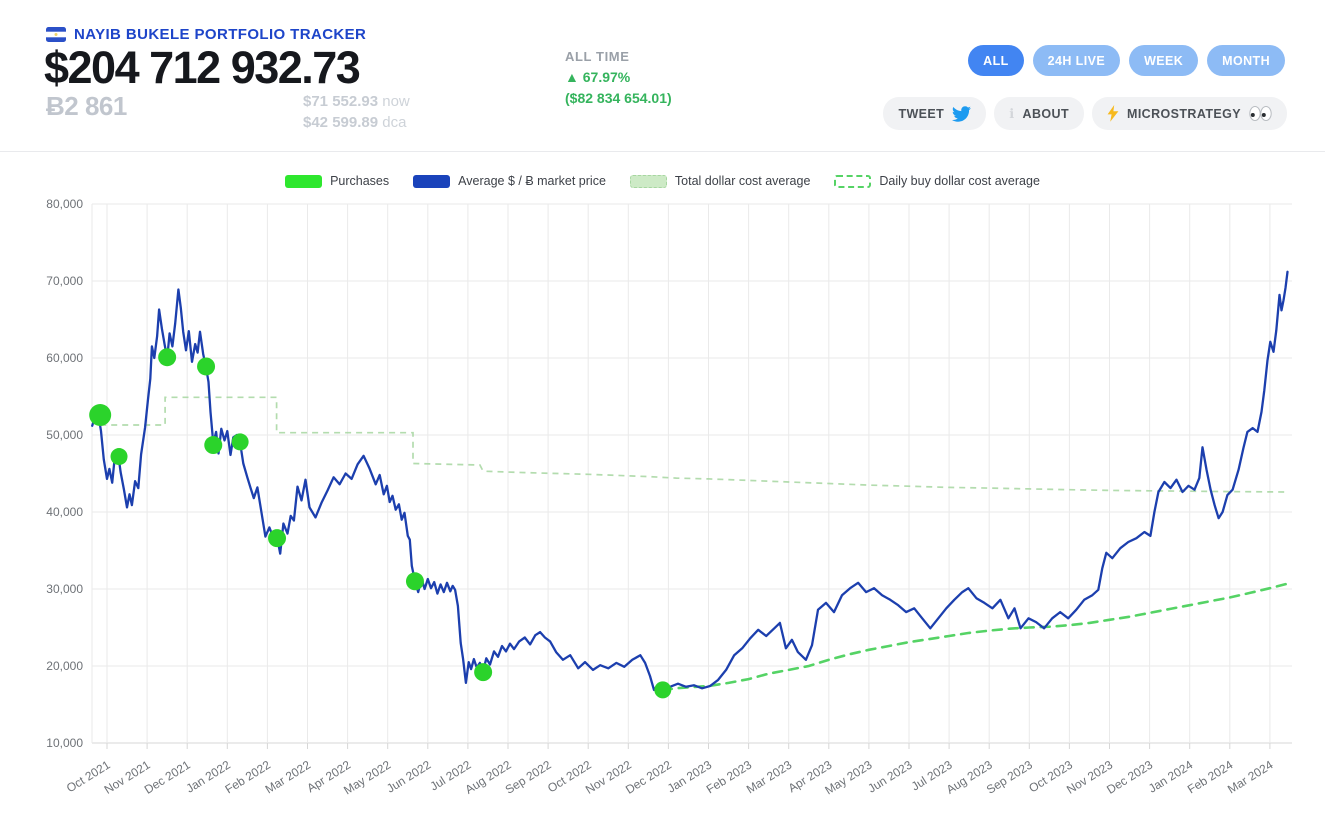 The image size is (1325, 837). I want to click on svg-text: Sep 2022, so click(528, 777).